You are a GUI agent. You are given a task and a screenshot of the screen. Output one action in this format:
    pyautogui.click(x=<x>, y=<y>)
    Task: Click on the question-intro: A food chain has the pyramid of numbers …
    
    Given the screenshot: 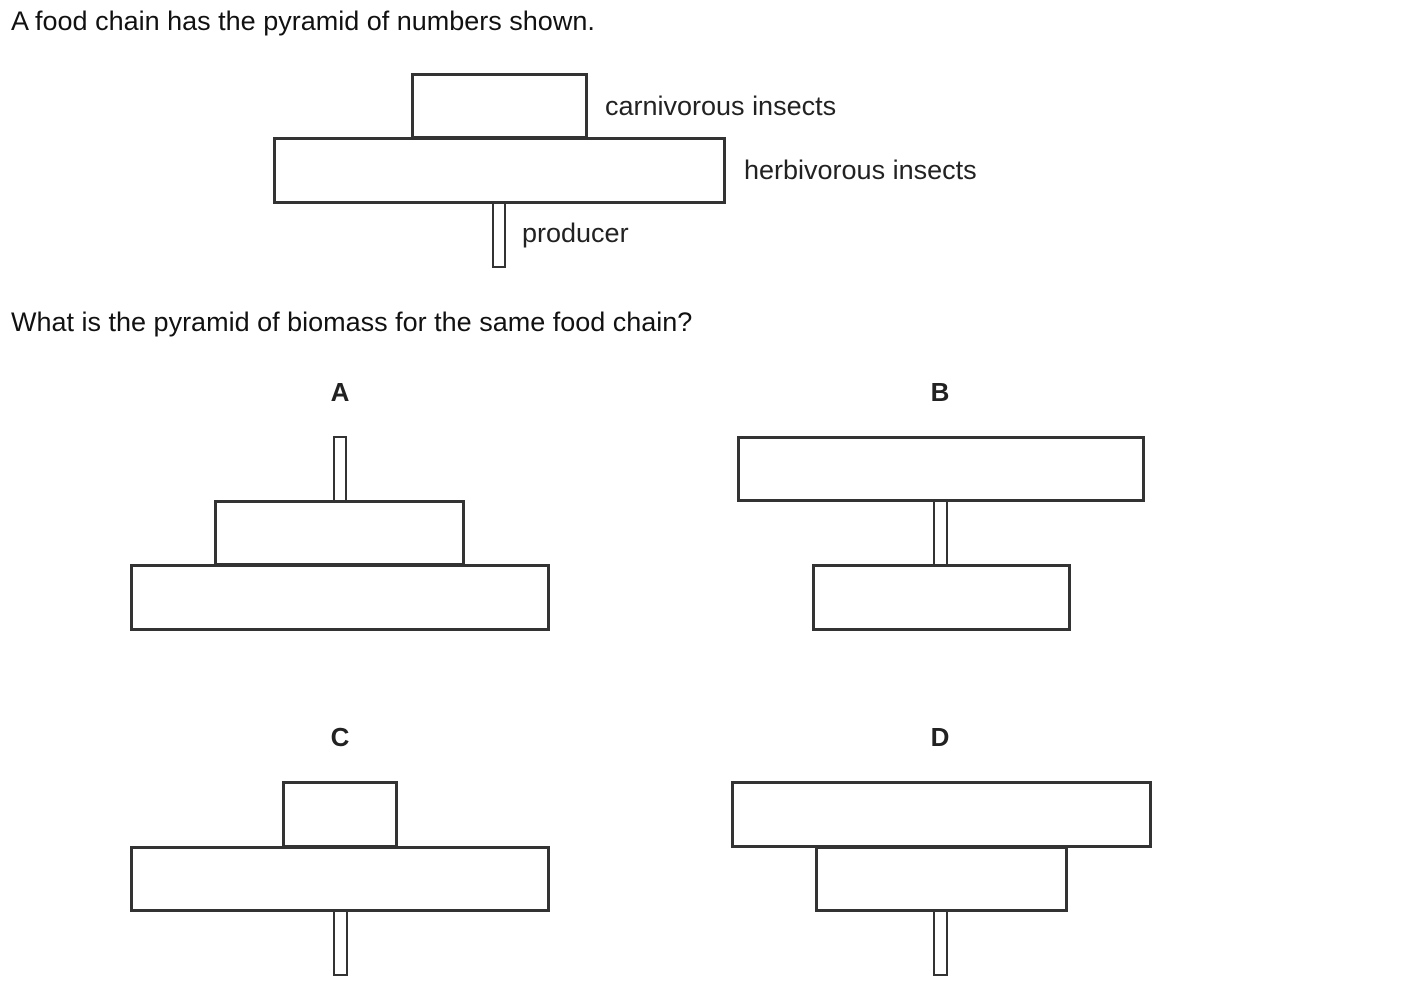 What is the action you would take?
    pyautogui.click(x=303, y=21)
    